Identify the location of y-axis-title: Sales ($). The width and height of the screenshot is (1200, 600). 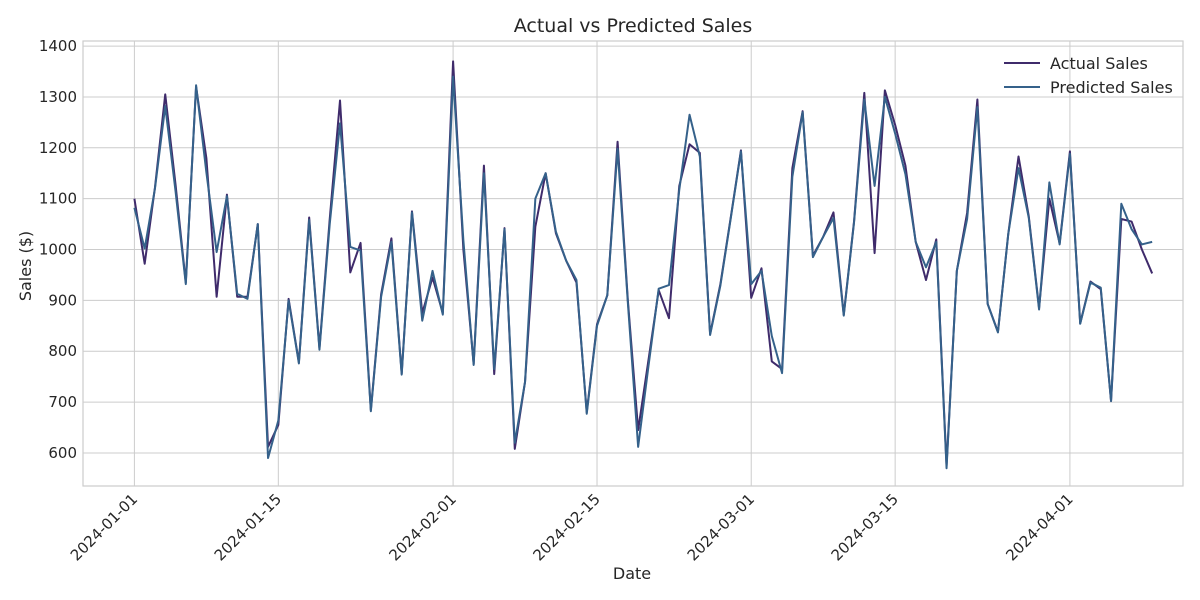
(25, 266).